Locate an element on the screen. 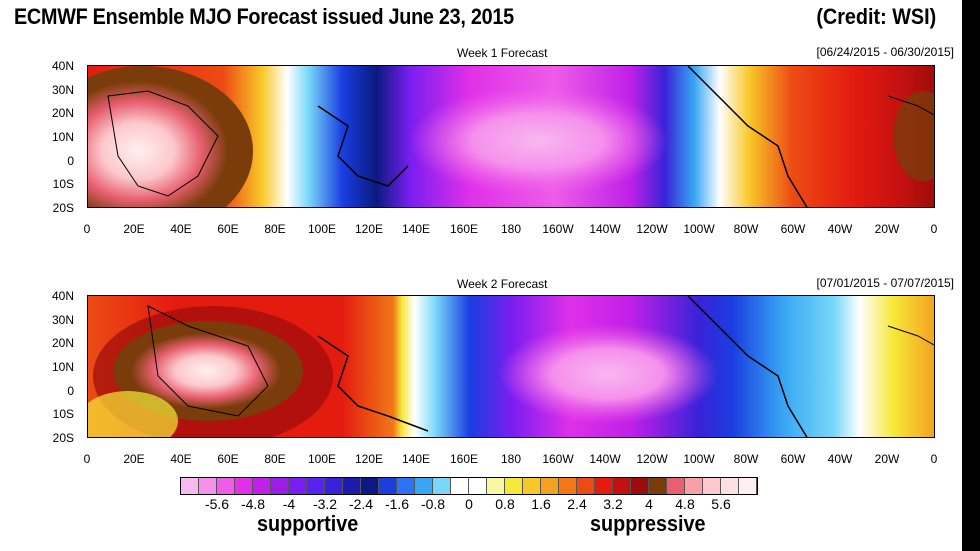  suppressive-label: suppressive is located at coordinates (648, 523).